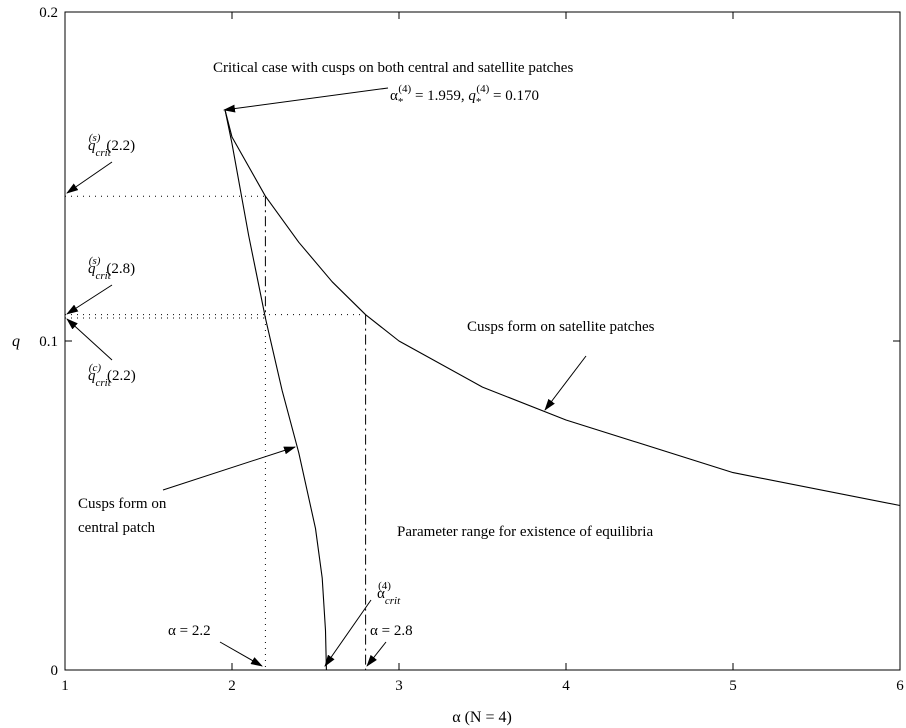  Describe the element at coordinates (89, 339) in the screenshot. I see `qcrit-c-22-arrow` at that location.